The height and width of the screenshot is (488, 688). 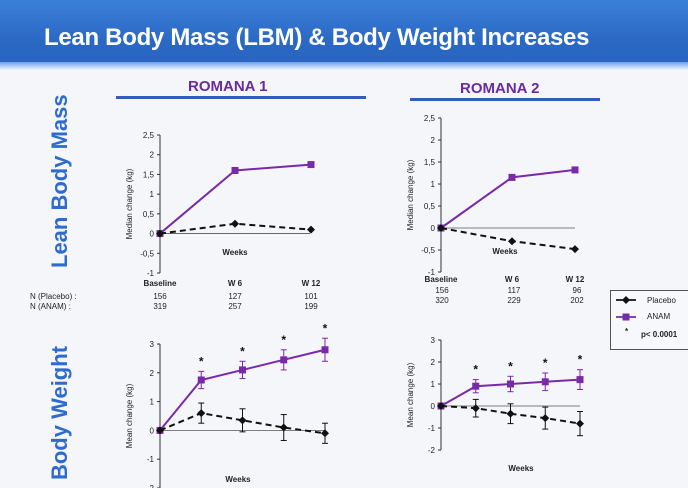 What do you see at coordinates (283, 340) in the screenshot?
I see `r1-bw-star-2: *` at bounding box center [283, 340].